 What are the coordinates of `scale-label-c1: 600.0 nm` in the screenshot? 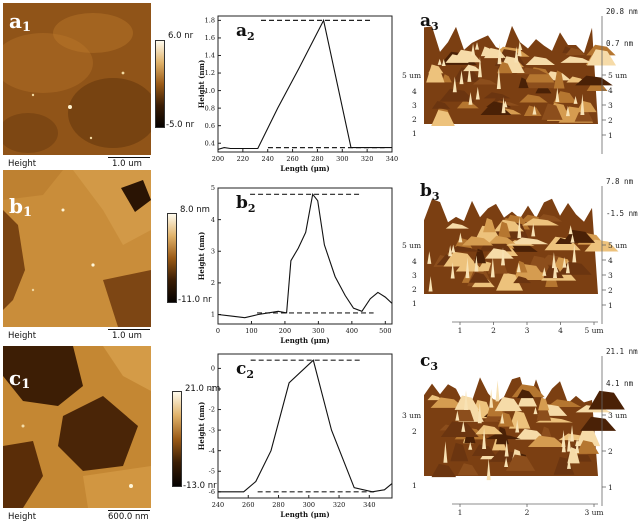 It's located at (128, 517).